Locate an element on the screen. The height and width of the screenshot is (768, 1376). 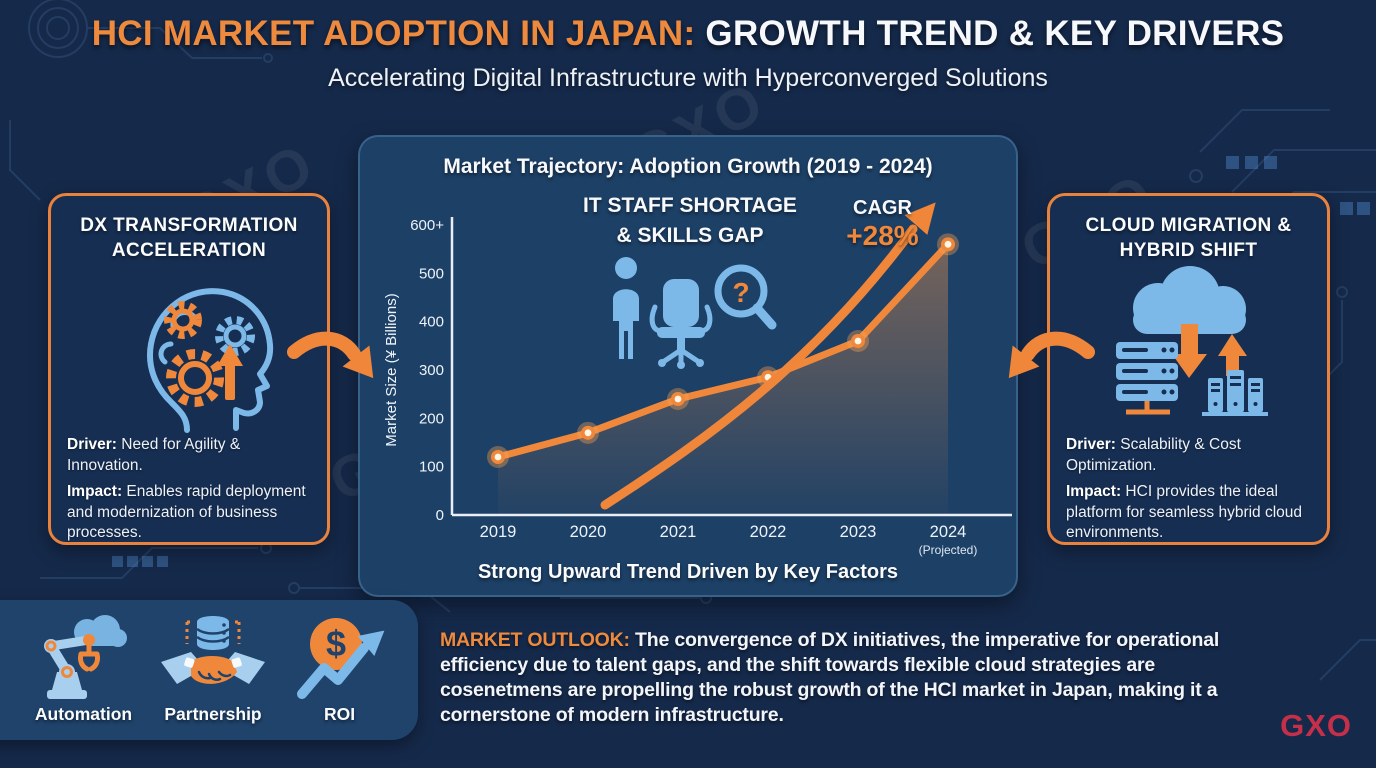
x-tick-label: 2024 is located at coordinates (948, 532).